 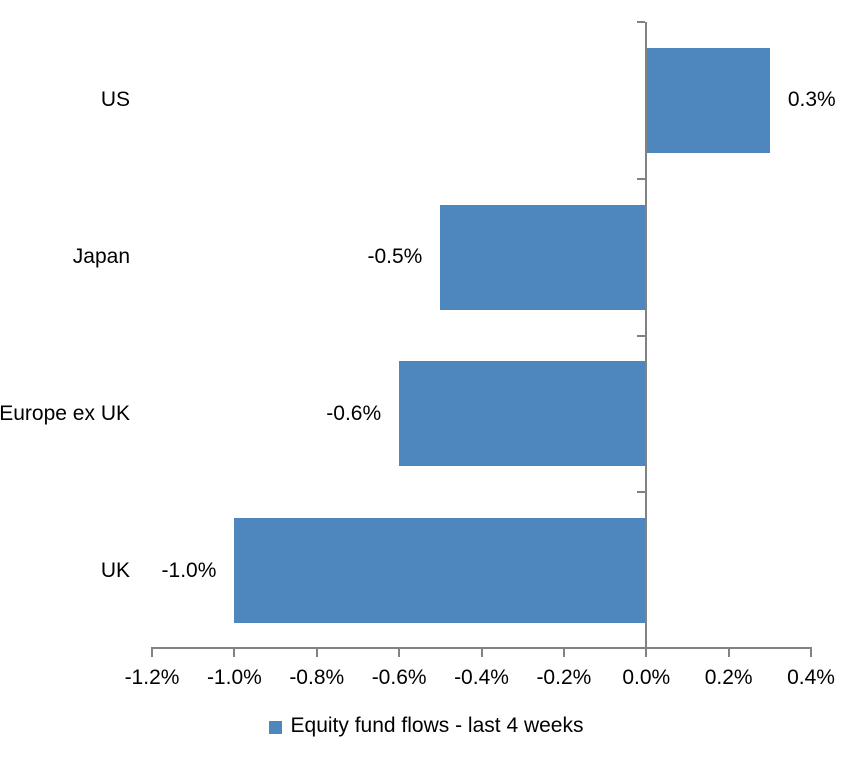 I want to click on category-axis-line, so click(x=646, y=335).